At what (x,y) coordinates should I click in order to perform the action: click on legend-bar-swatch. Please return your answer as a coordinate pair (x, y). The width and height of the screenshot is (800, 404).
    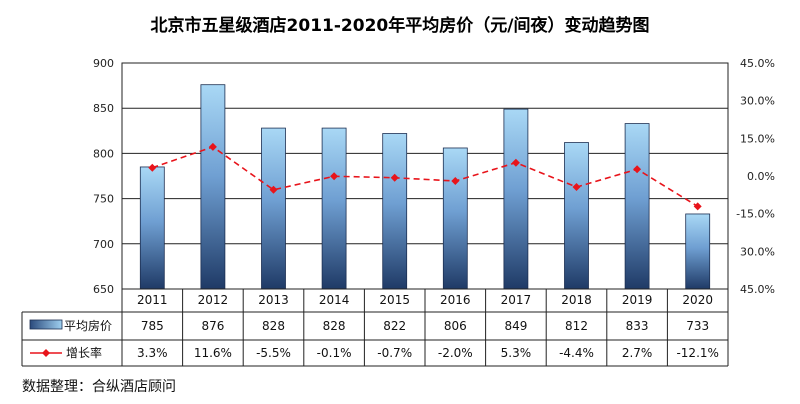
    Looking at the image, I should click on (46, 324).